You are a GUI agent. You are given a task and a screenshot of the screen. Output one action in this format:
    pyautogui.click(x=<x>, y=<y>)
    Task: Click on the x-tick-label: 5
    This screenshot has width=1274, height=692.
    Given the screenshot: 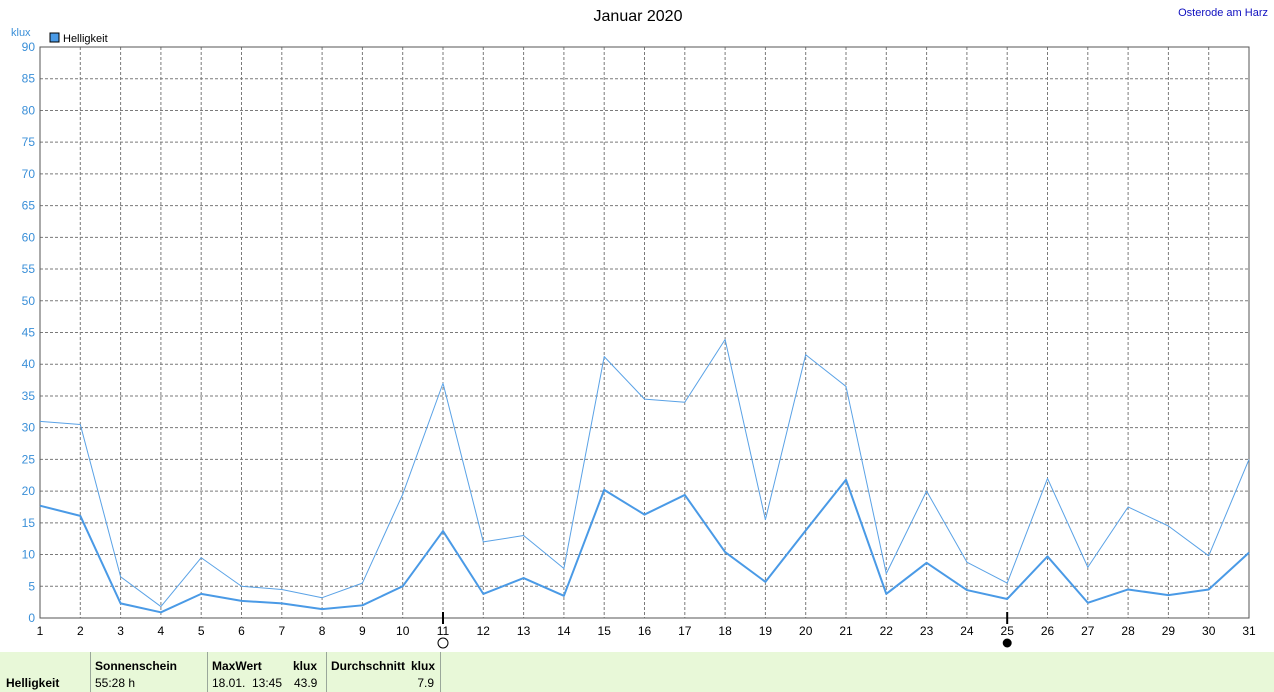 What is the action you would take?
    pyautogui.click(x=201, y=631)
    